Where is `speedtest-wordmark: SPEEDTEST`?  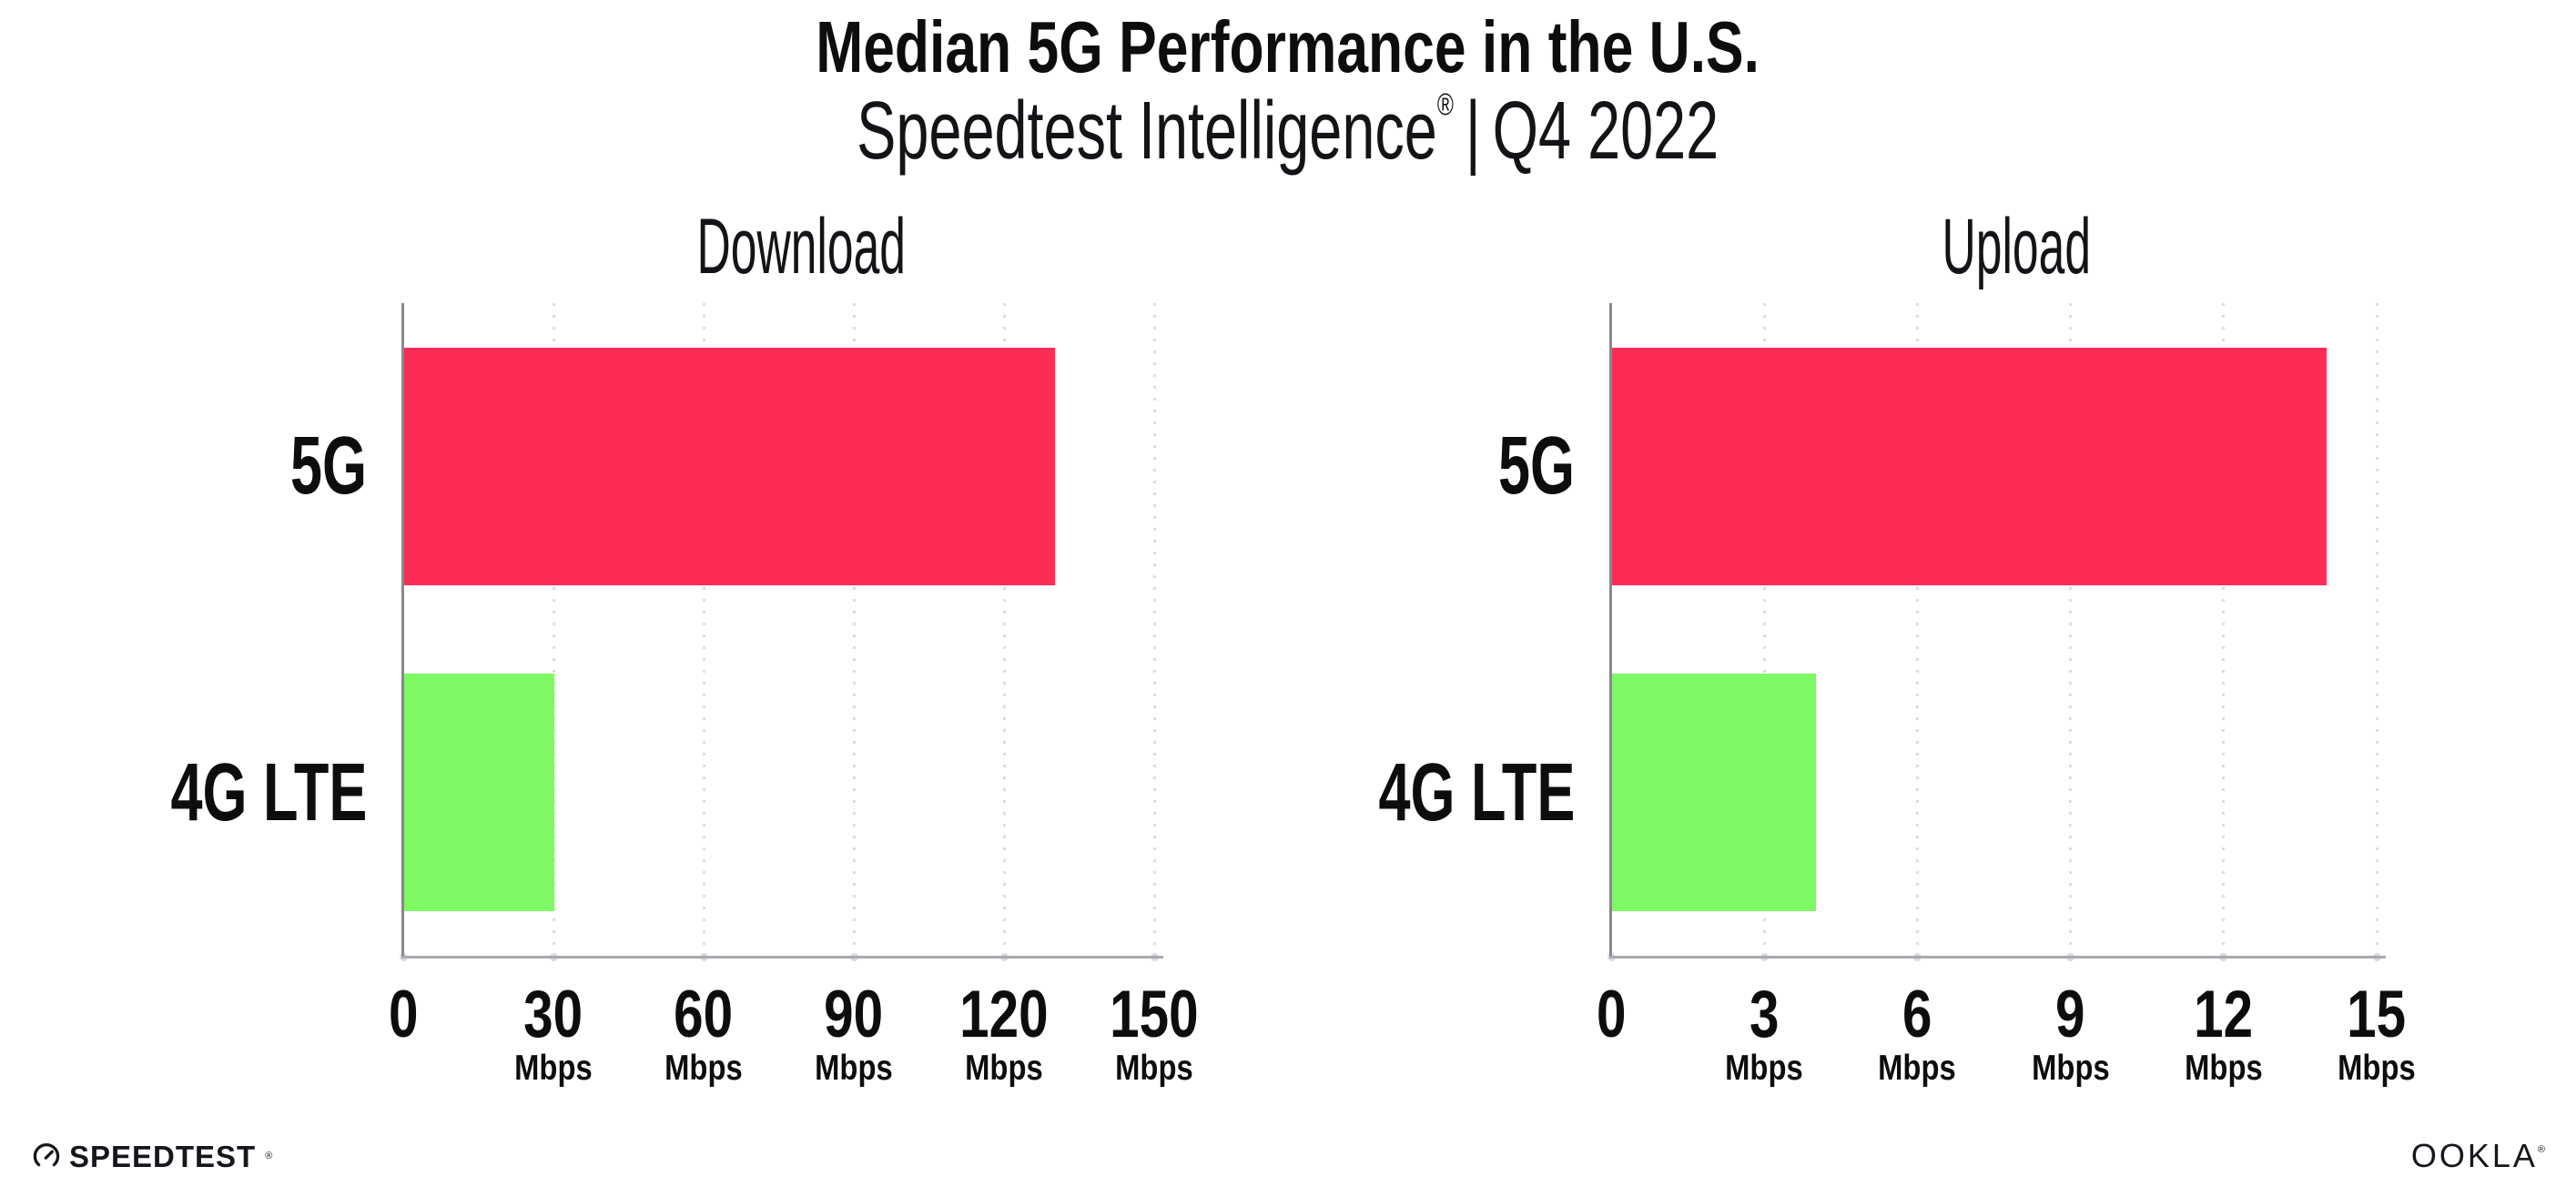 speedtest-wordmark: SPEEDTEST is located at coordinates (163, 1156).